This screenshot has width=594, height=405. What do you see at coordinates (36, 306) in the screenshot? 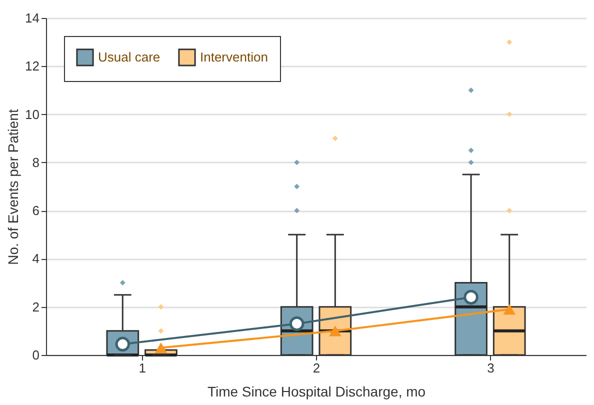
I see `y-tick-label: 2` at bounding box center [36, 306].